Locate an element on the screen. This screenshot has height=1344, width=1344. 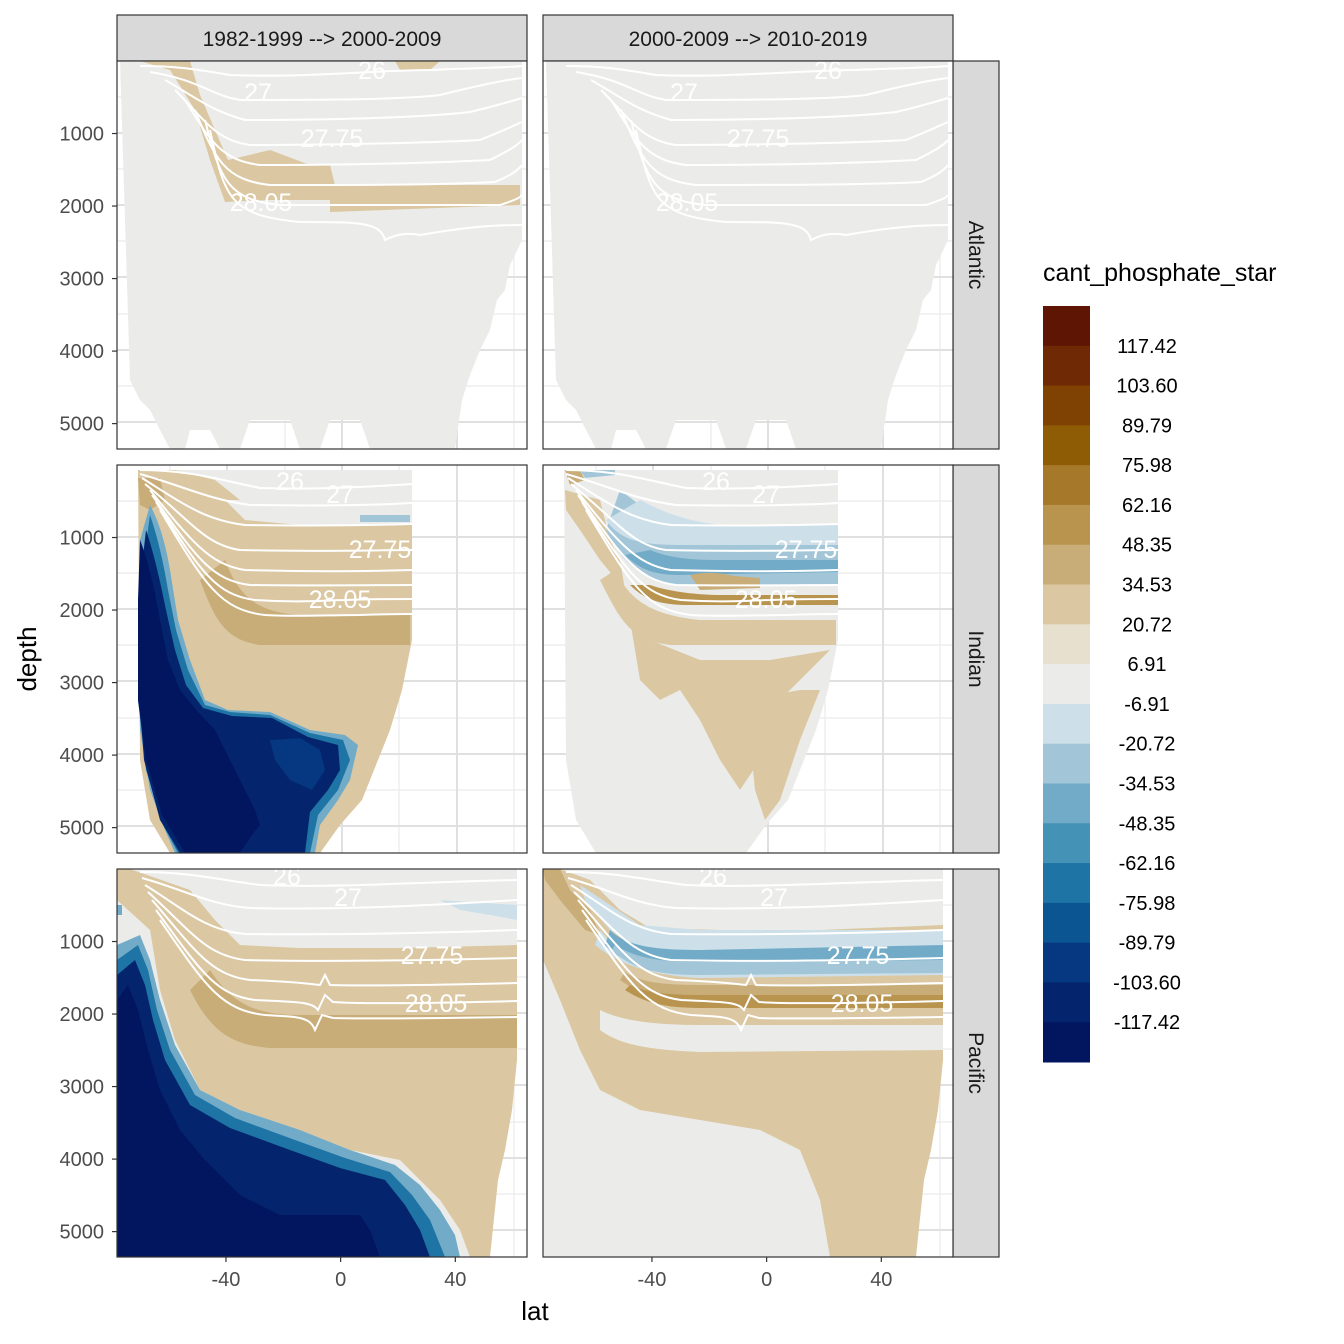
legend-break-label: -89.79 is located at coordinates (1147, 944).